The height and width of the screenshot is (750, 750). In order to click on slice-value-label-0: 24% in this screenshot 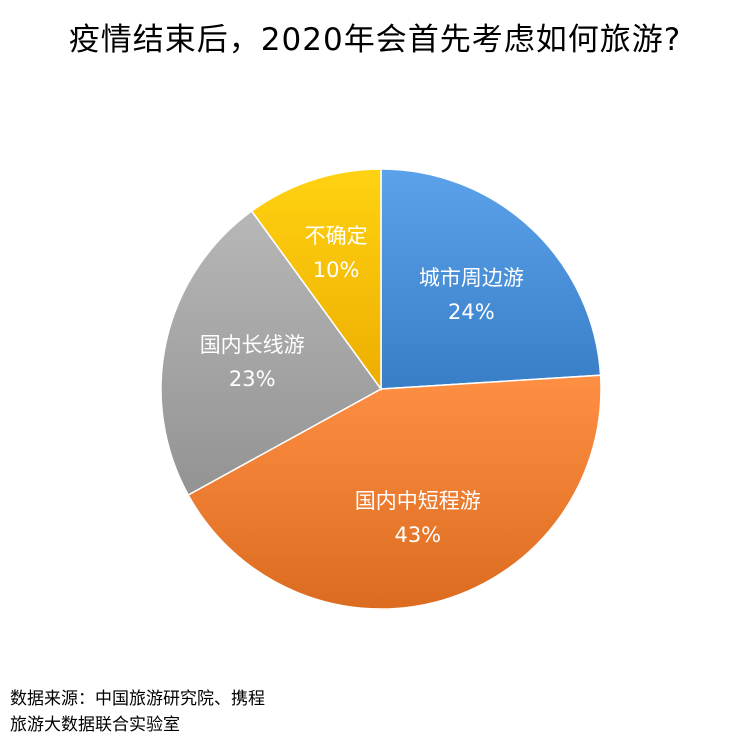, I will do `click(471, 312)`.